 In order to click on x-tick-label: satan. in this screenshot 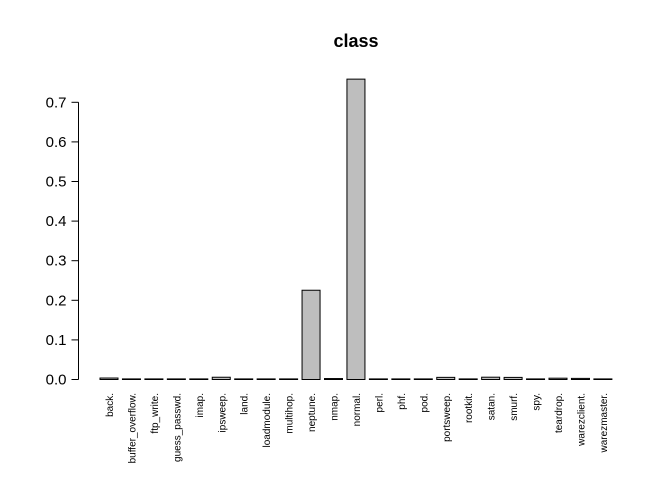, I will do `click(492, 406)`.